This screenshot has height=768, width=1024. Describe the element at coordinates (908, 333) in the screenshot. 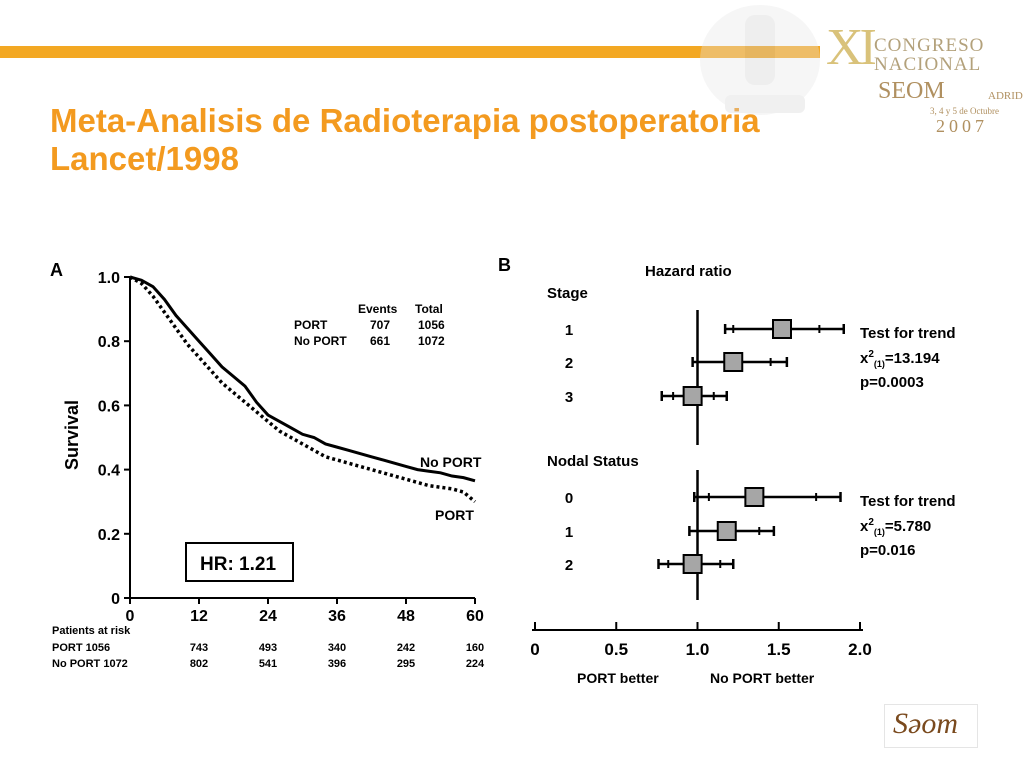

I see `stage-test-label: Test for trend` at that location.